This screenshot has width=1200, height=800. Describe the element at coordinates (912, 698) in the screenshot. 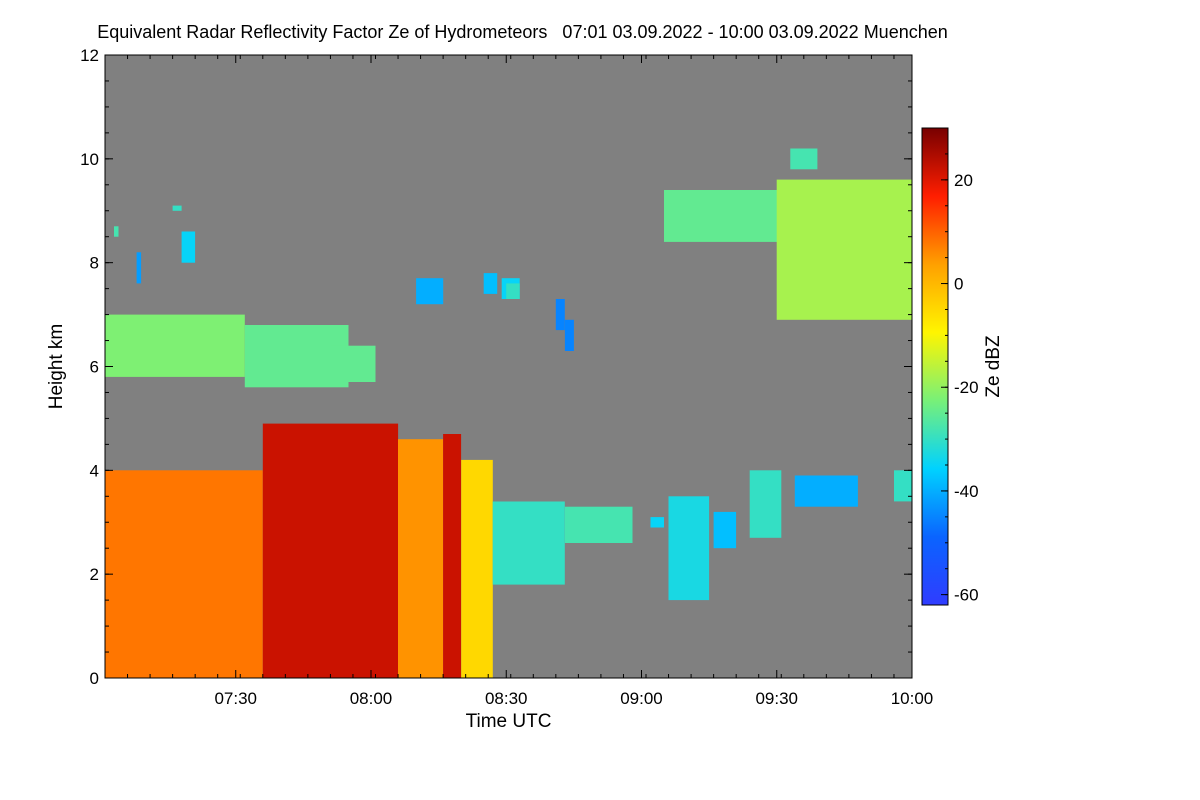

I see `x-tick-label: 10:00` at that location.